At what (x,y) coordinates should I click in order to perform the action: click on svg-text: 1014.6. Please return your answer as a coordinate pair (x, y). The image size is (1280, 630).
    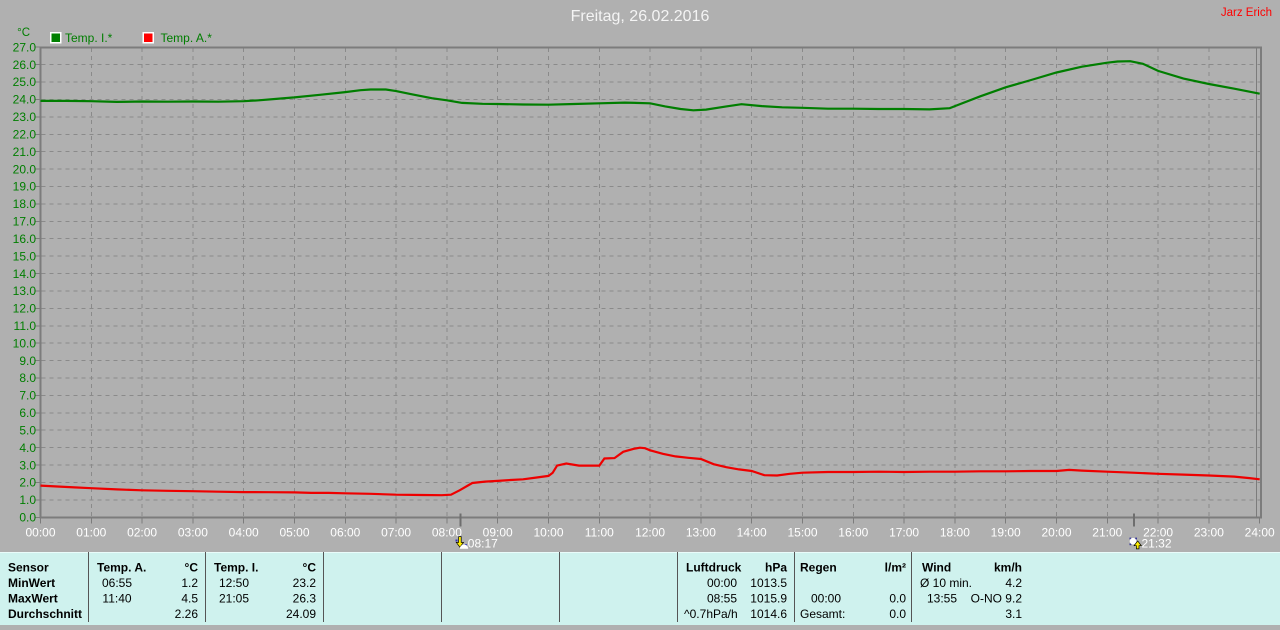
    Looking at the image, I should click on (768, 614).